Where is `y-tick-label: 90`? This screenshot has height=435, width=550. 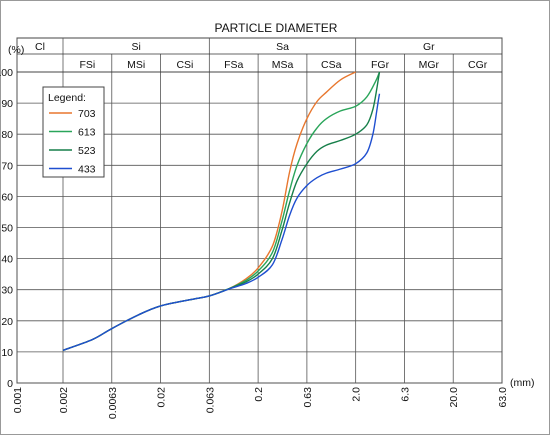
y-tick-label: 90 is located at coordinates (7, 104).